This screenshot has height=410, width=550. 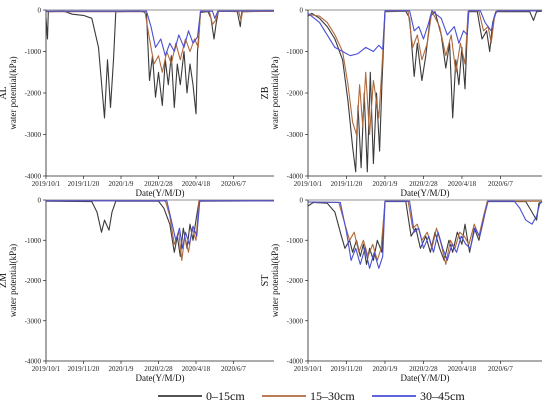 I want to click on site-label: ZM, so click(x=4, y=280).